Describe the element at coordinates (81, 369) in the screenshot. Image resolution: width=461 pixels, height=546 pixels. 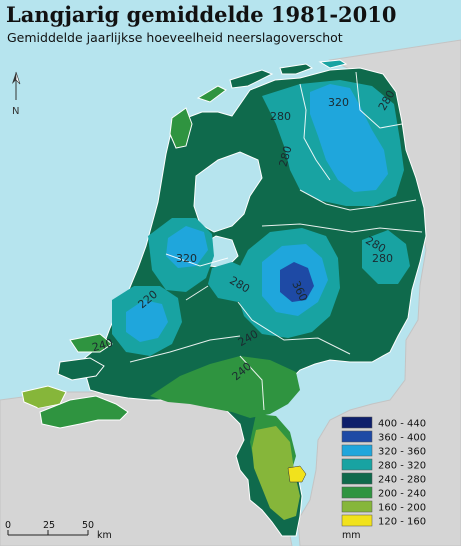
I see `schouwen` at that location.